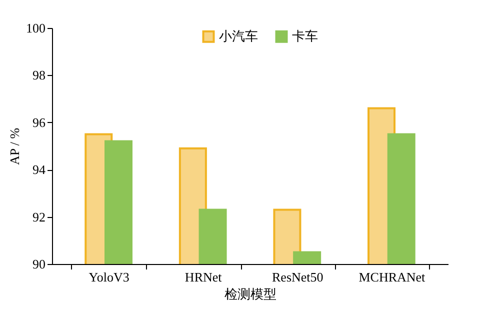 This screenshot has width=494, height=324. I want to click on y-tick-label: 90, so click(39, 264).